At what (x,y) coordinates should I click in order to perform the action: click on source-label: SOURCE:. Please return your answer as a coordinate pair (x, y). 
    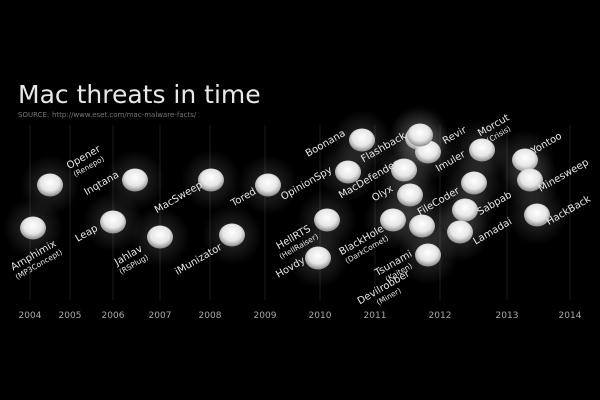
    Looking at the image, I should click on (33, 115).